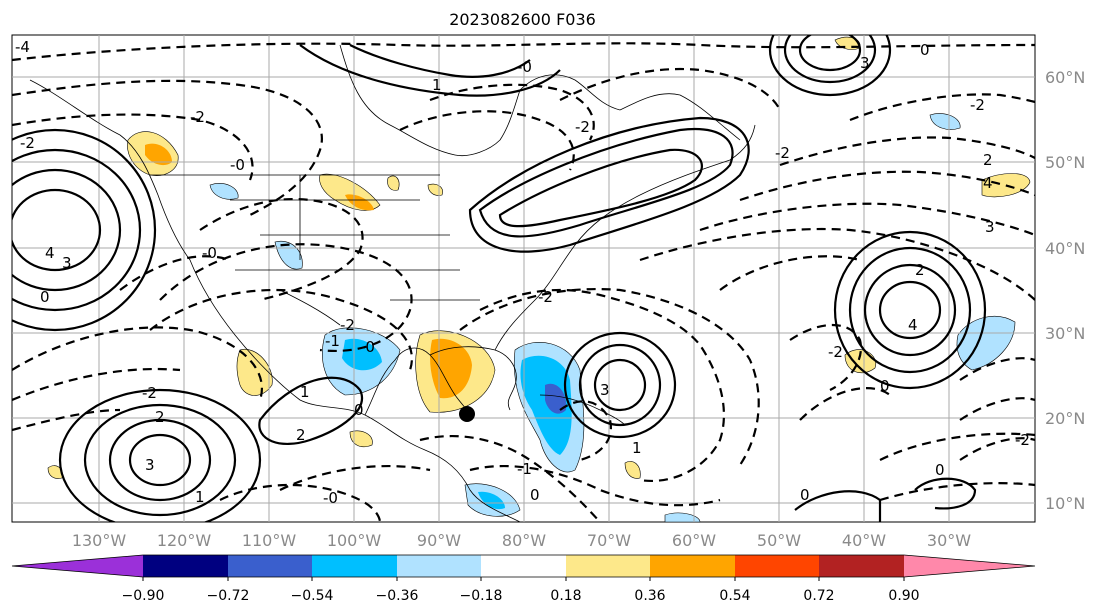  I want to click on svg-text: 60°W, so click(694, 540).